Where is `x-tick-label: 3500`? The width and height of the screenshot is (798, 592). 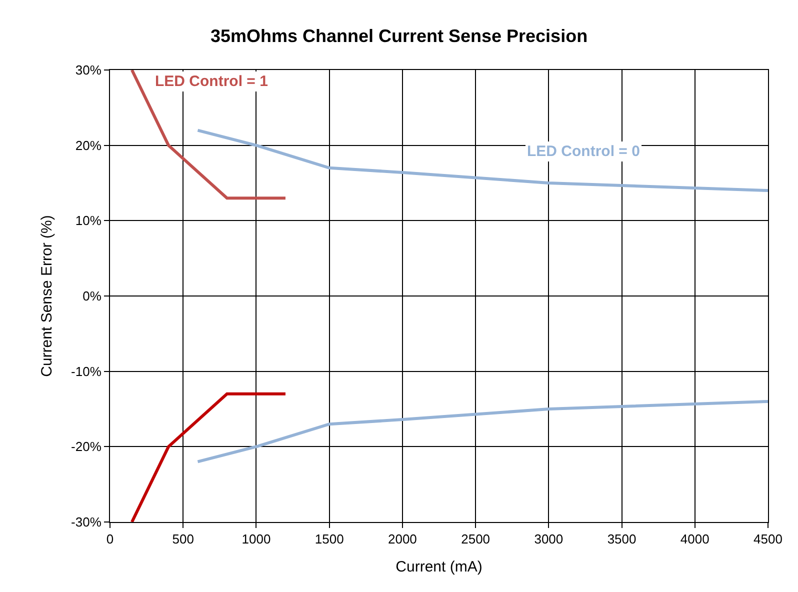
x-tick-label: 3500 is located at coordinates (621, 539).